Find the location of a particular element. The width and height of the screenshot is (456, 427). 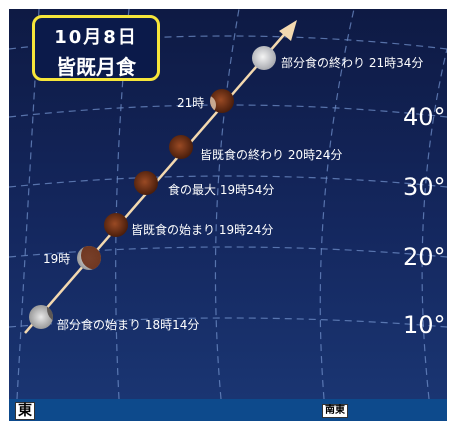

moon-19h is located at coordinates (89, 258).